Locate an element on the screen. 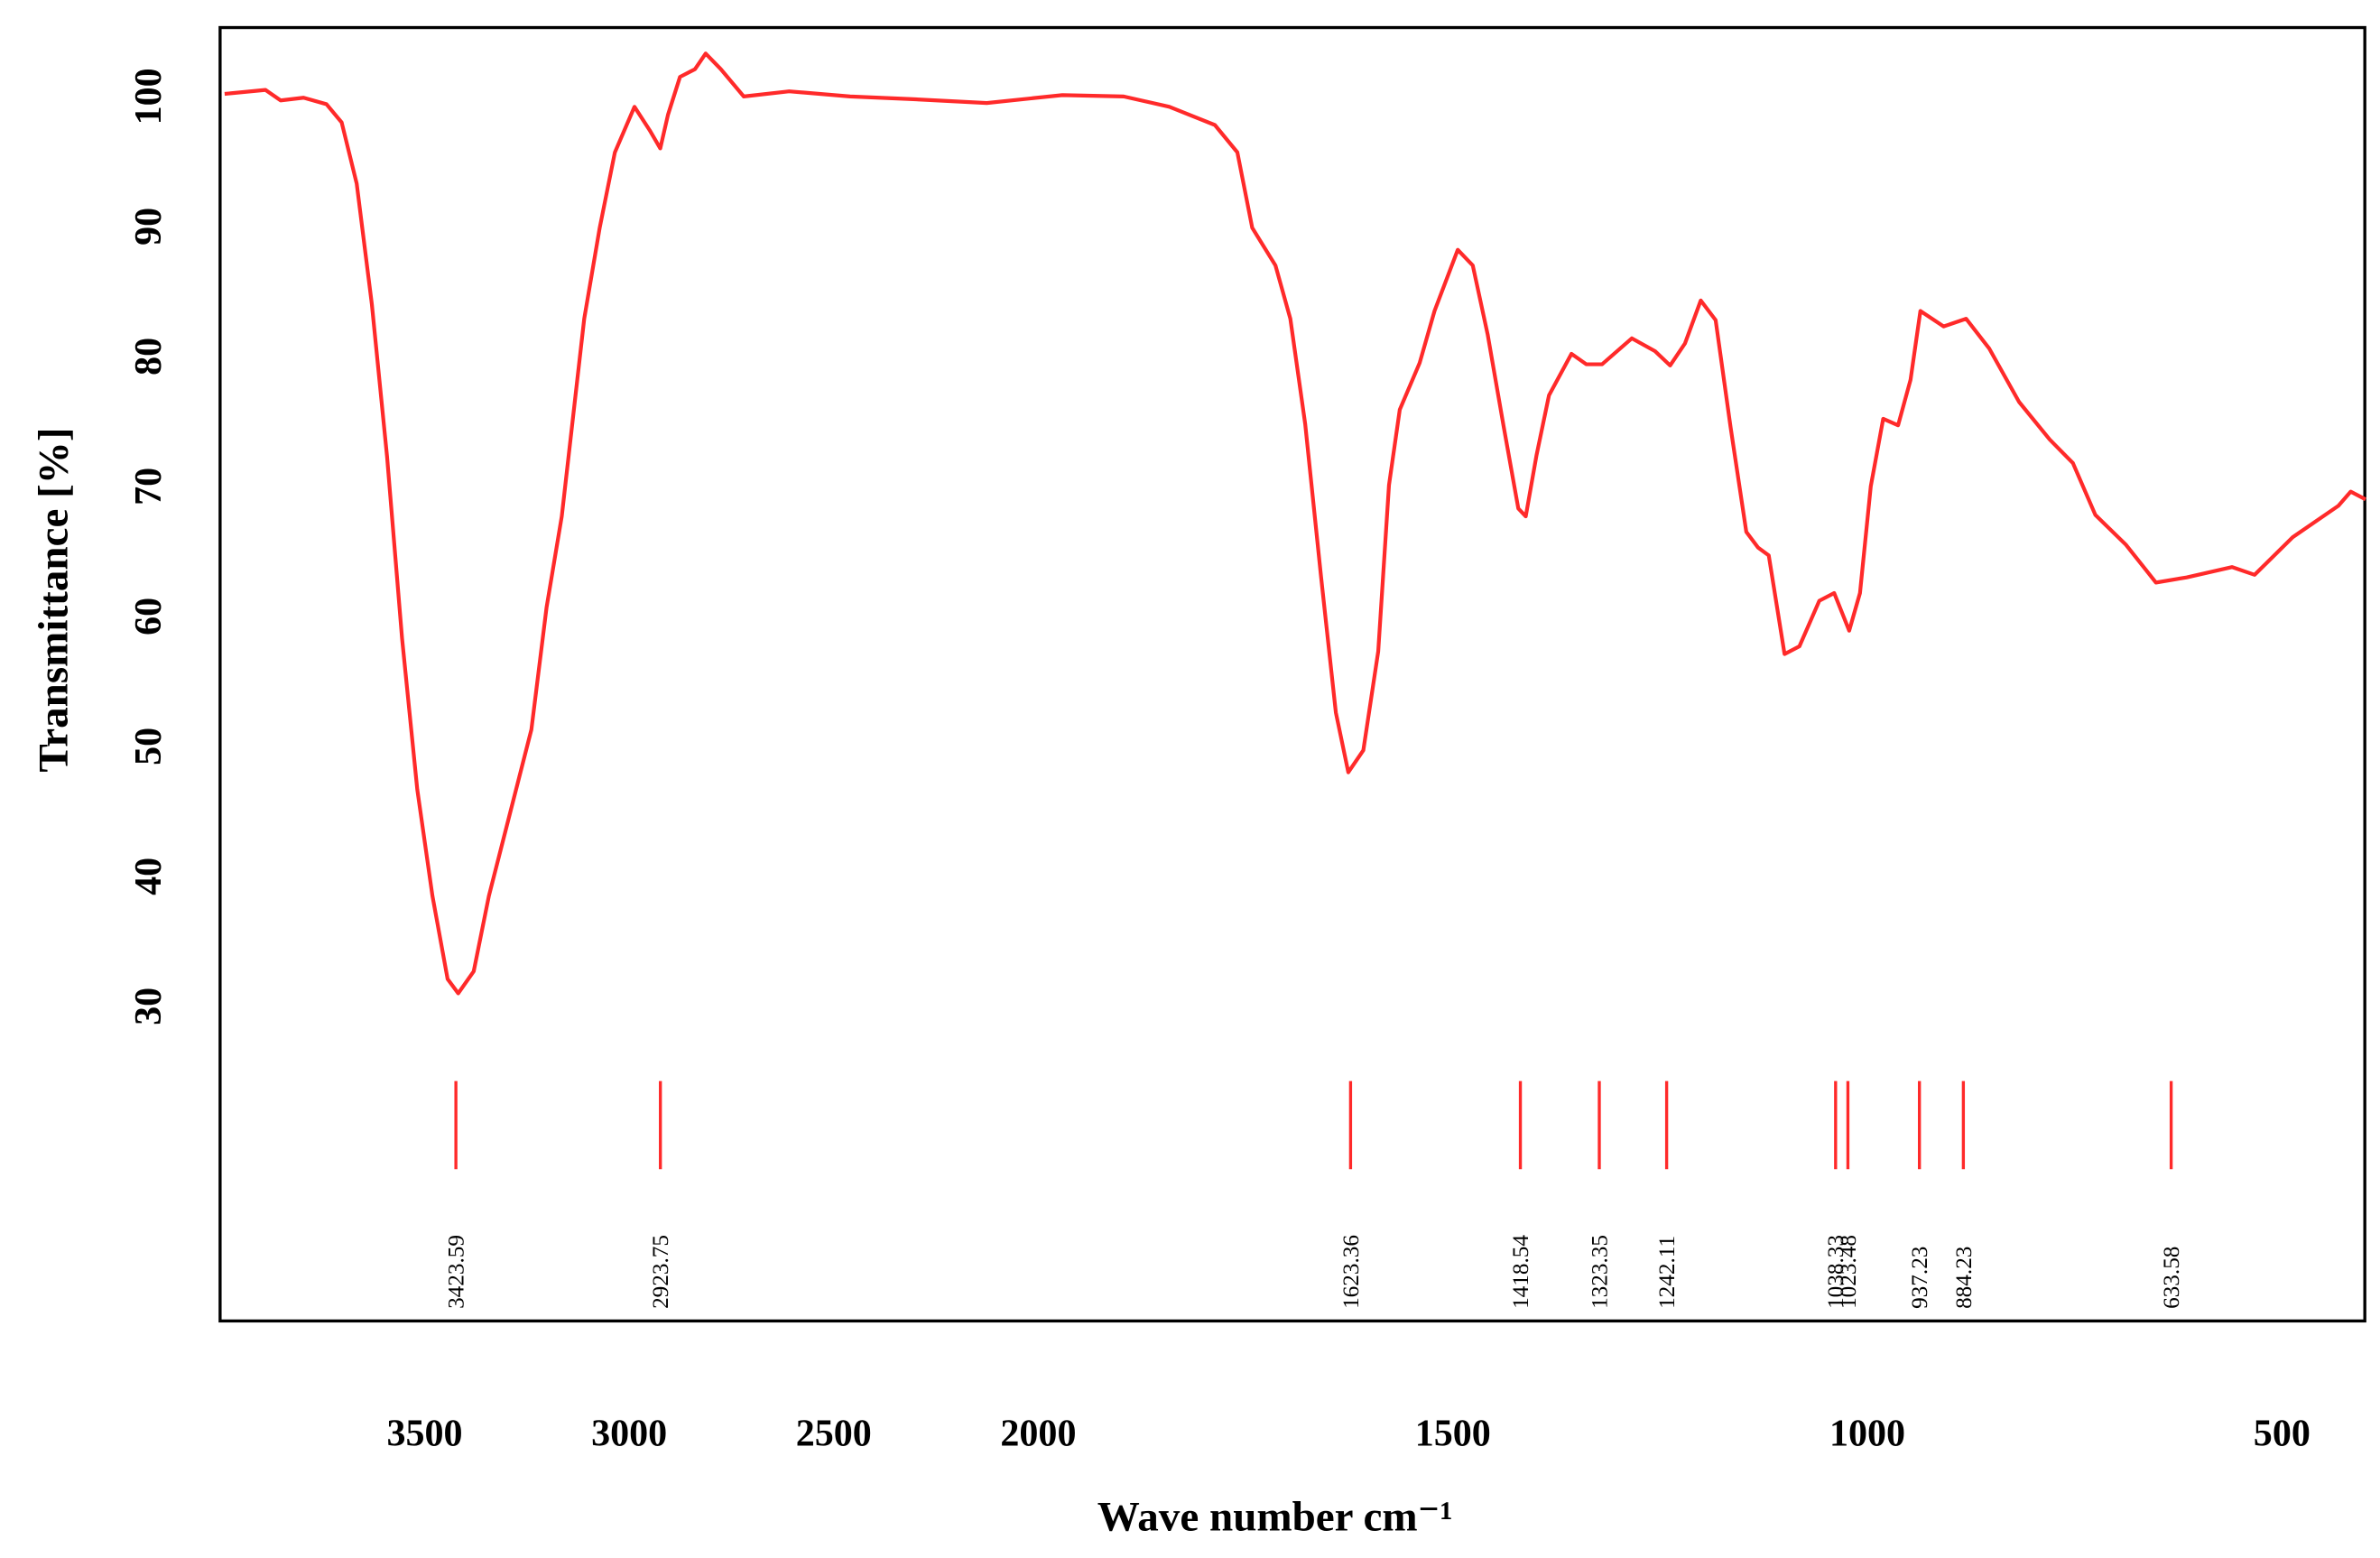 This screenshot has width=2380, height=1558. peak-label: 1038.33 is located at coordinates (1836, 1272).